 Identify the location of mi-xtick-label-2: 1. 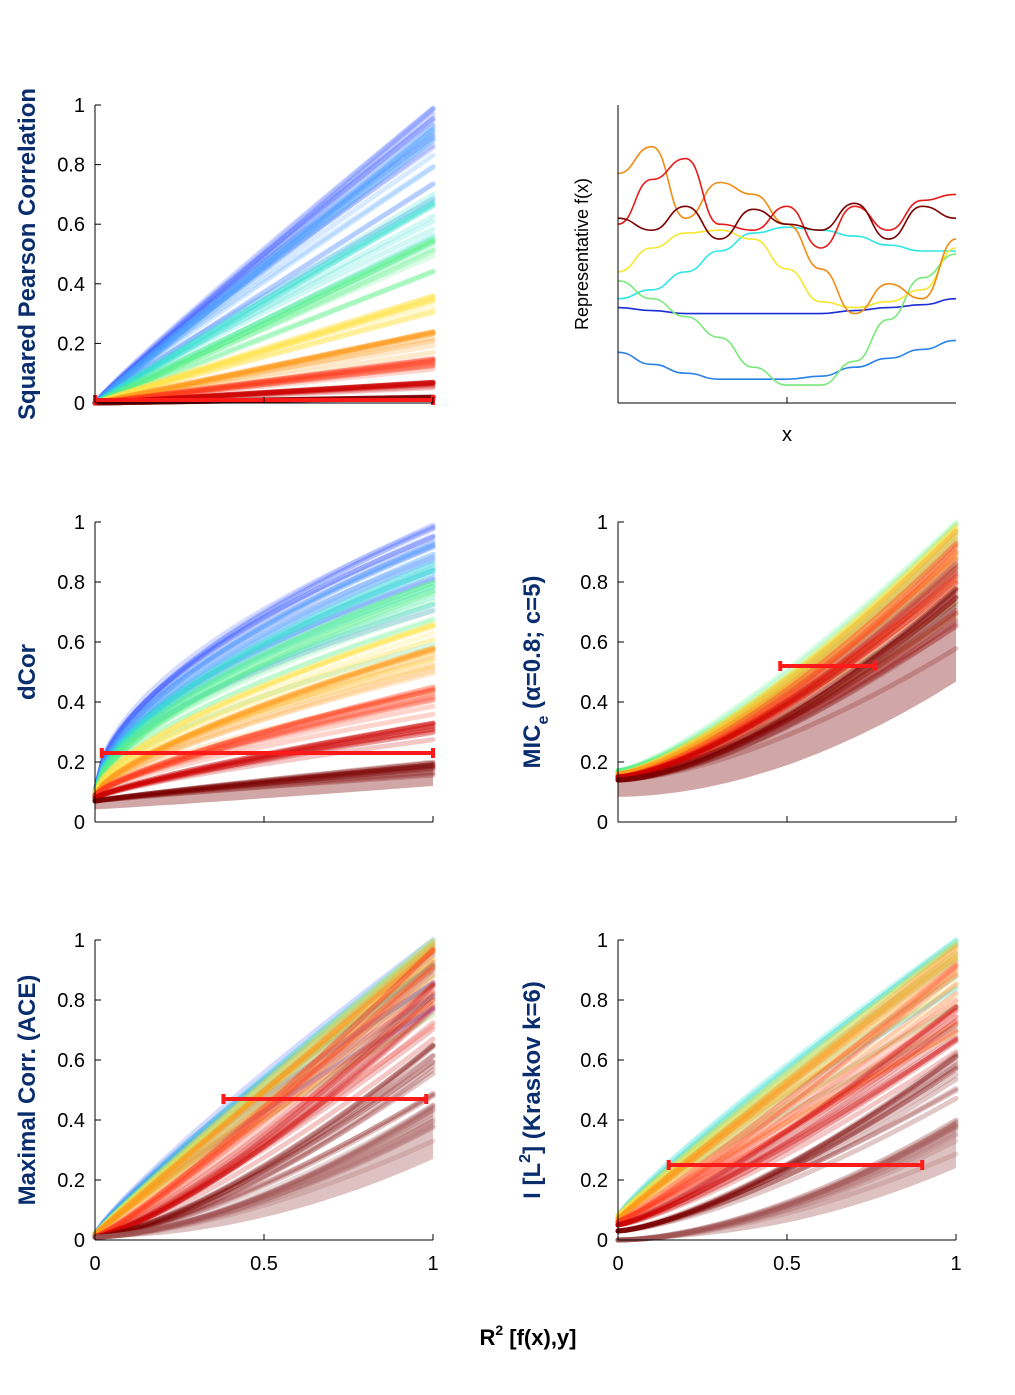
(955, 1264).